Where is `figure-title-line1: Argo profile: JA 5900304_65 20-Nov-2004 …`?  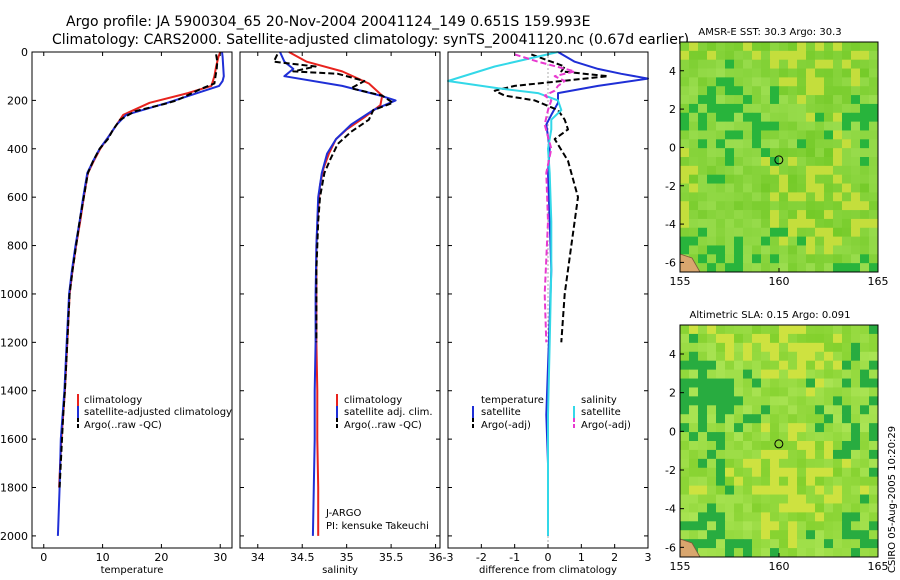 figure-title-line1: Argo profile: JA 5900304_65 20-Nov-2004 … is located at coordinates (328, 22).